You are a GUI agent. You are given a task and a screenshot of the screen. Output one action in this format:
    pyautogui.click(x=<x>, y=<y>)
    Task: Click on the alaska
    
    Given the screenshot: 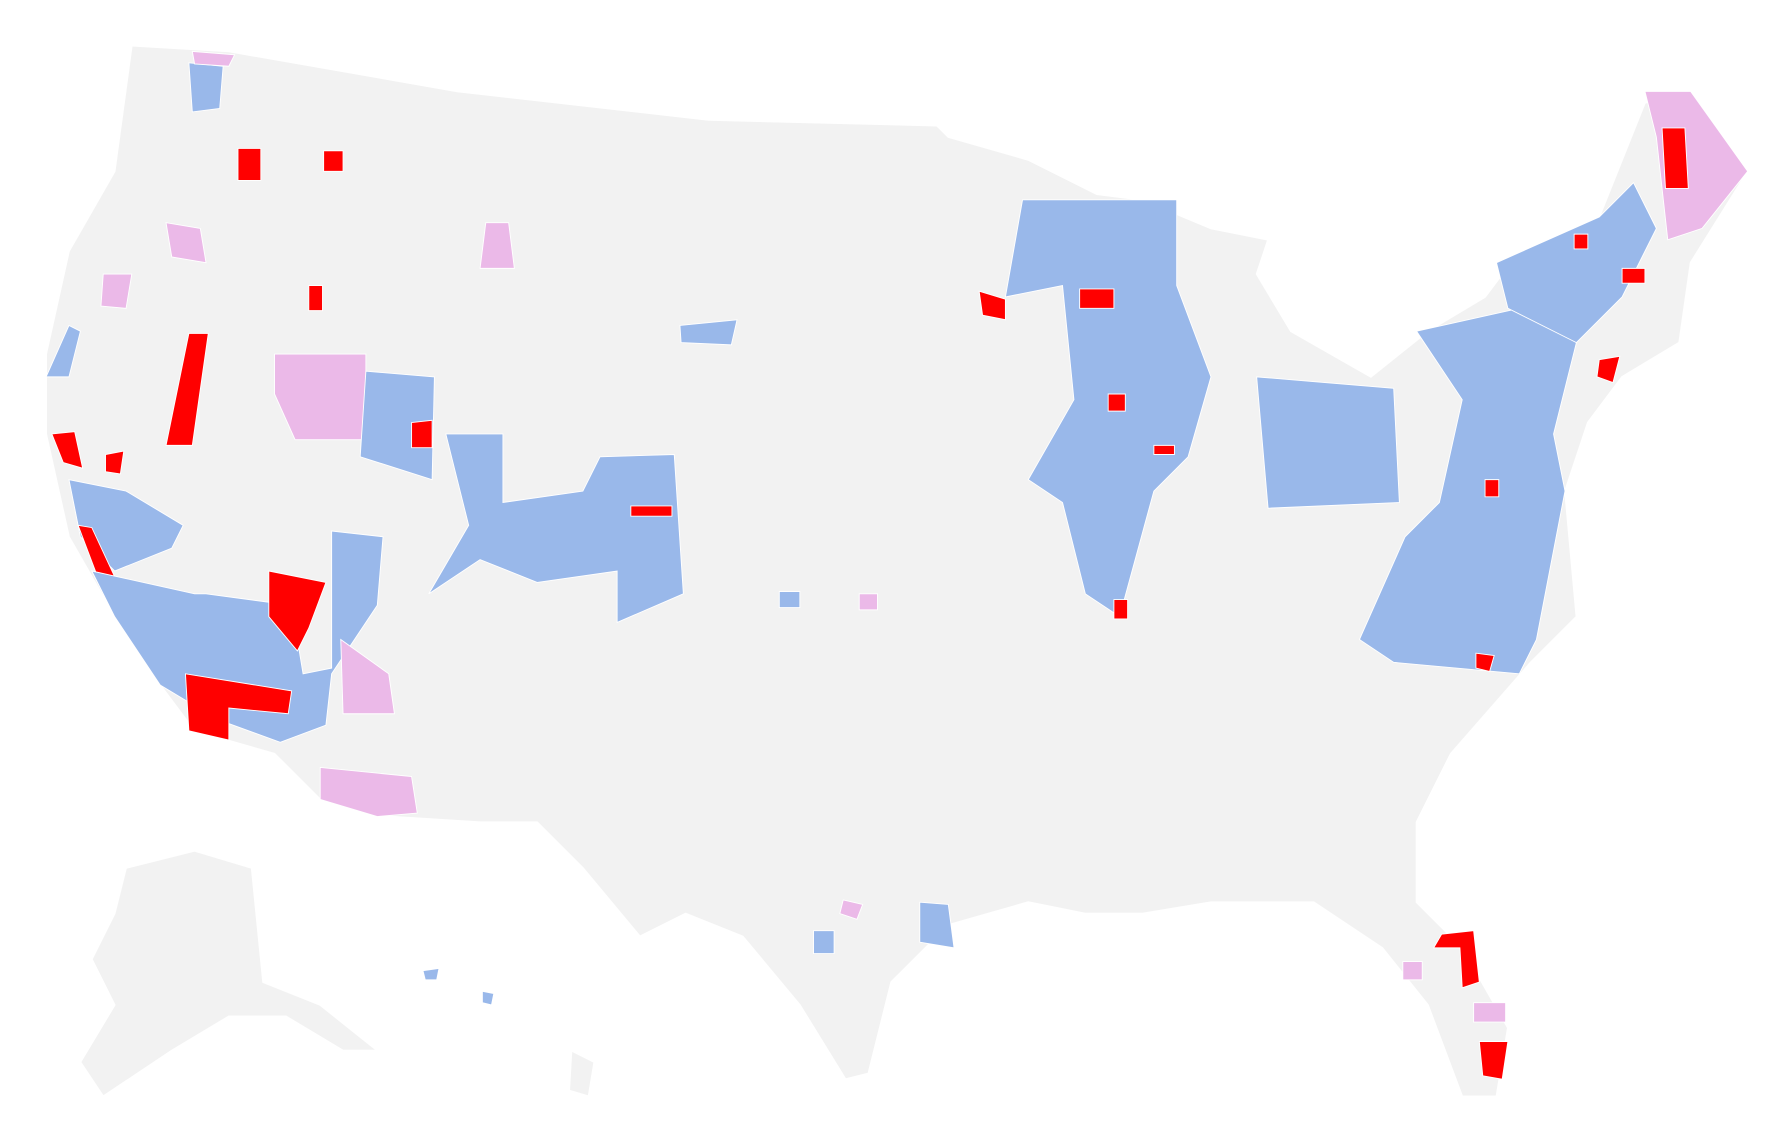 What is the action you would take?
    pyautogui.click(x=229, y=973)
    